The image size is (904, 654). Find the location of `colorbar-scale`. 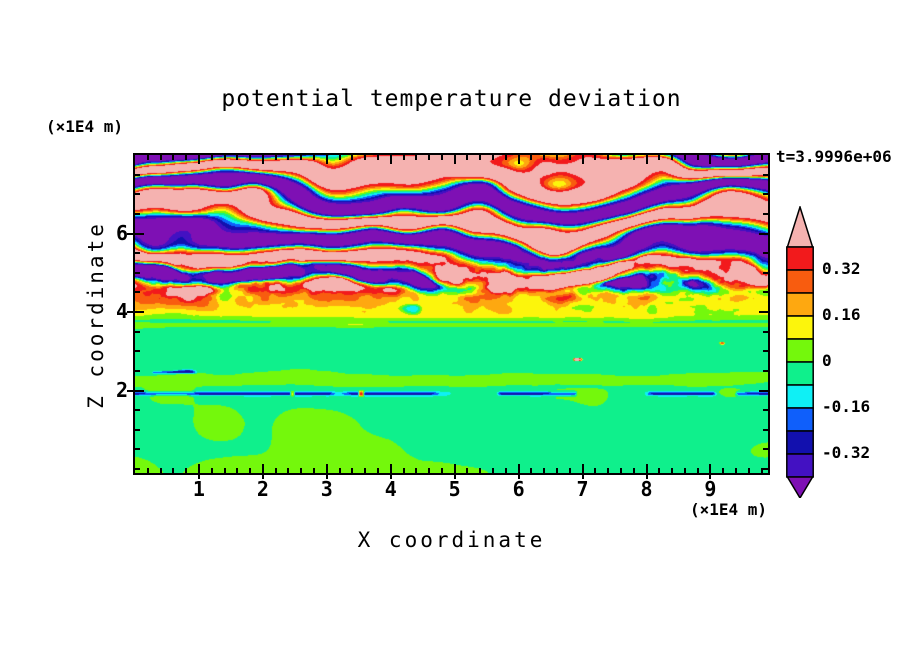

colorbar-scale is located at coordinates (800, 352).